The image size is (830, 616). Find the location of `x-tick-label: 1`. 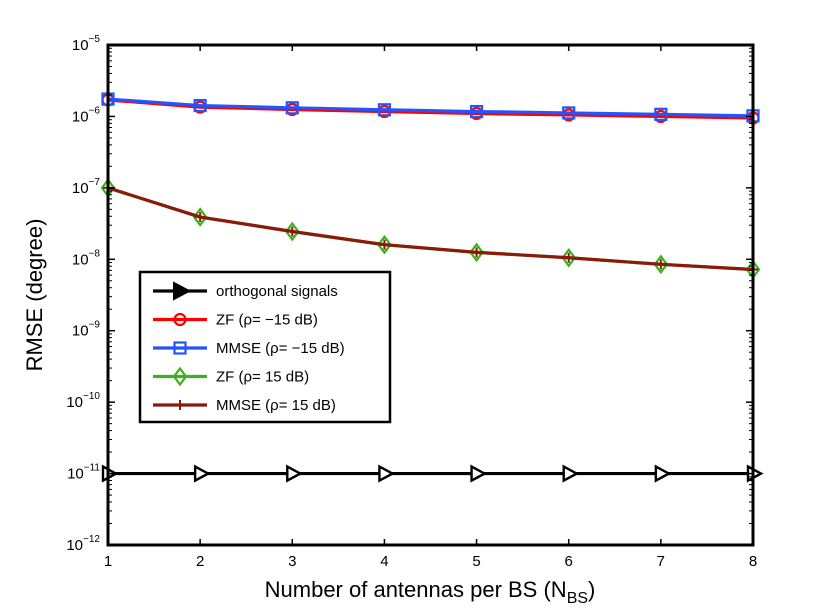

x-tick-label: 1 is located at coordinates (108, 561).